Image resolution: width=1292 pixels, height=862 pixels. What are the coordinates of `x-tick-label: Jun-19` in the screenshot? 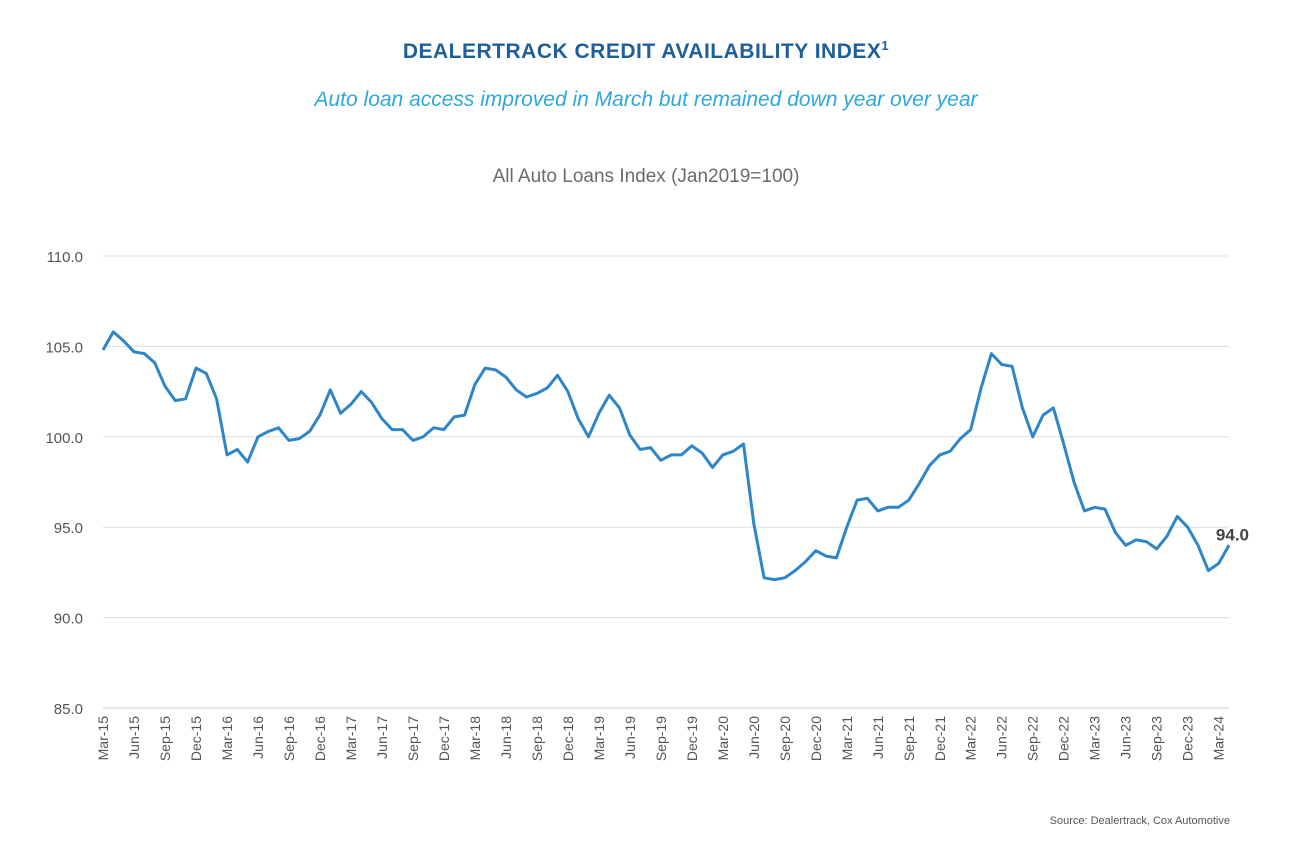 It's located at (630, 737).